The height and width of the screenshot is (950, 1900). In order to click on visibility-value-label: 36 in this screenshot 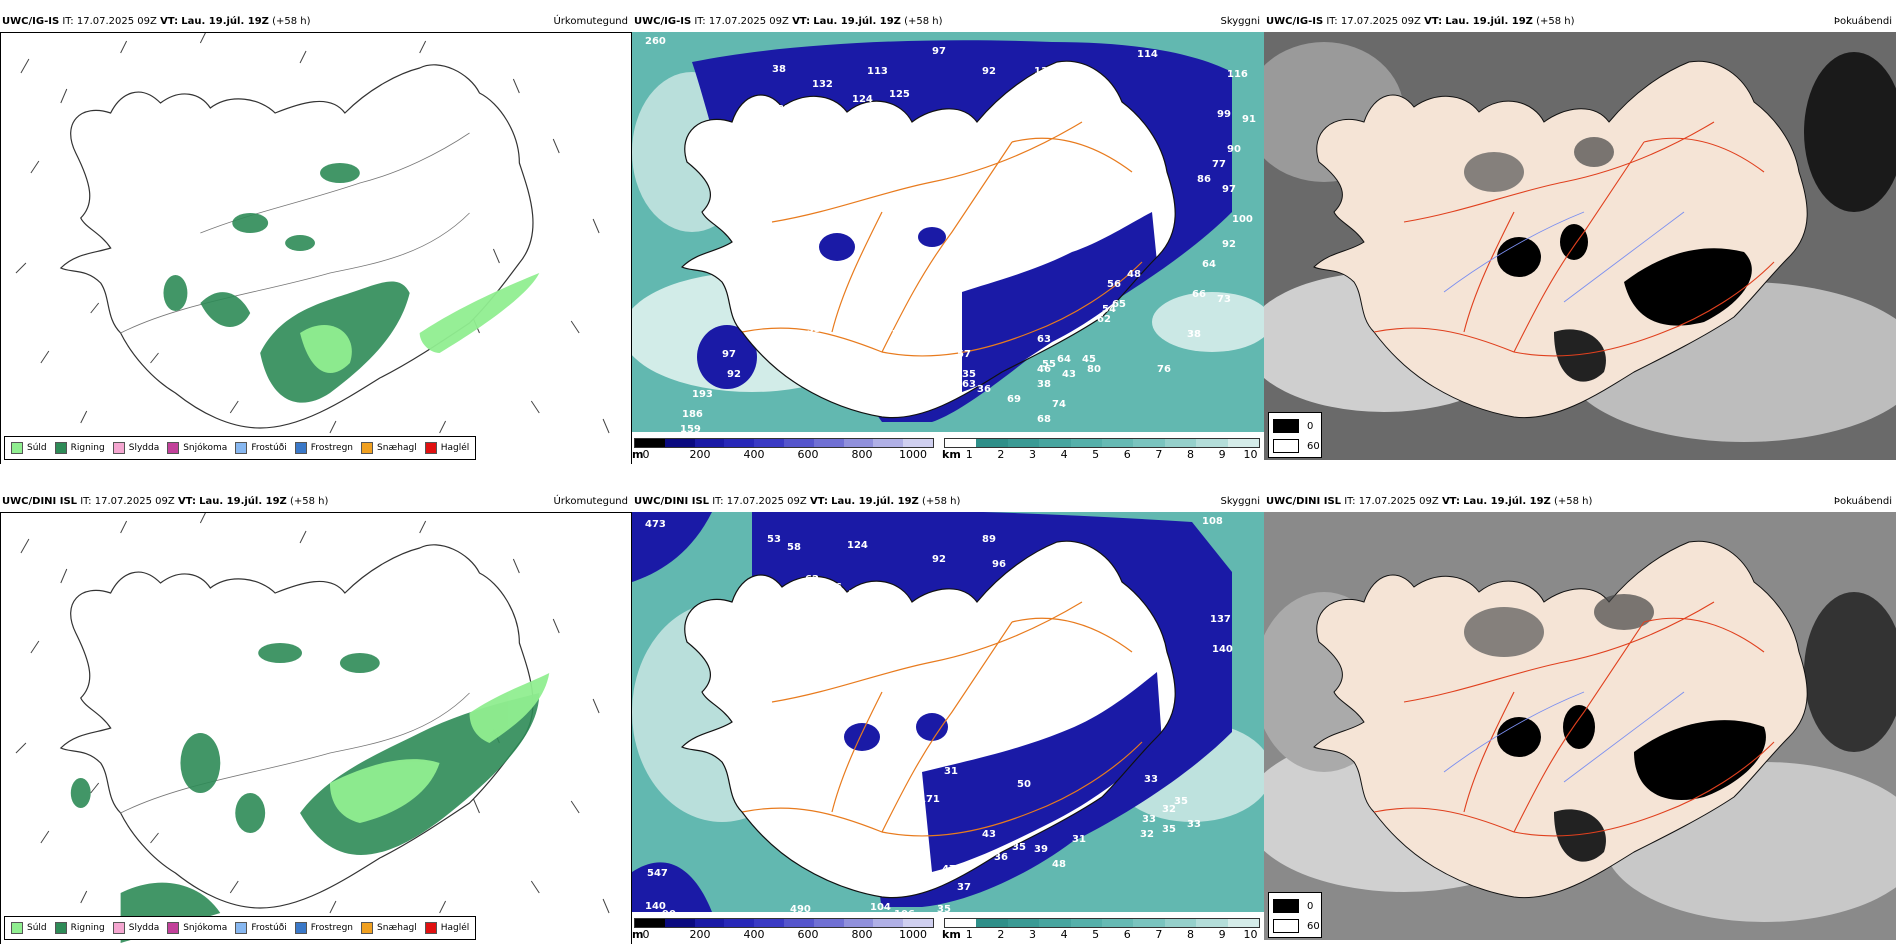, I will do `click(1001, 857)`.